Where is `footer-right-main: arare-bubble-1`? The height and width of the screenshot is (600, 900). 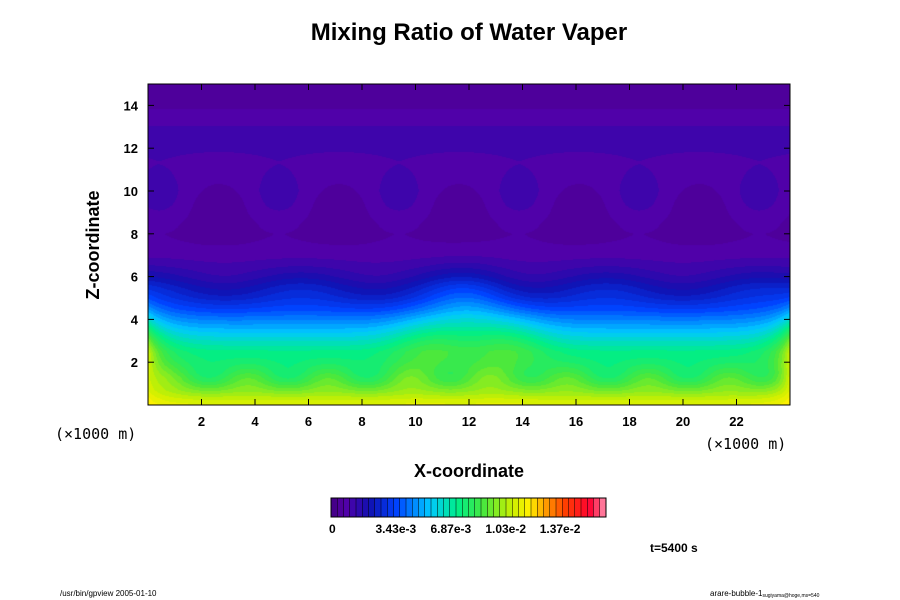
footer-right-main: arare-bubble-1 is located at coordinates (736, 593).